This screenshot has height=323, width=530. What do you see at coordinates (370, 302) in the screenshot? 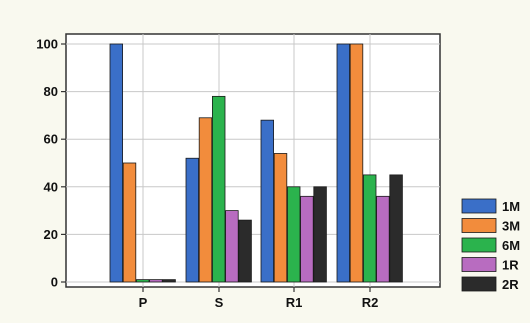
I see `x-tick-label: R2` at bounding box center [370, 302].